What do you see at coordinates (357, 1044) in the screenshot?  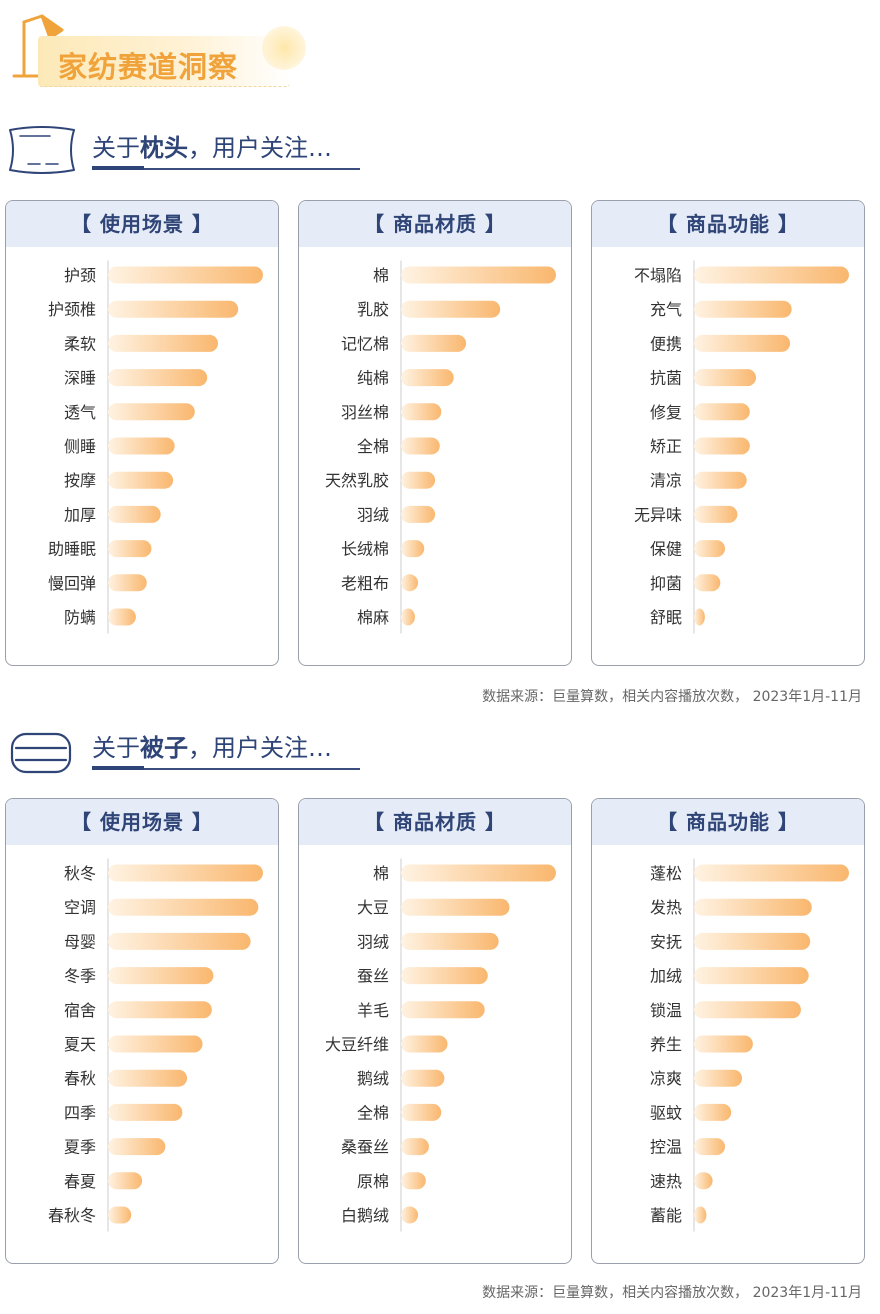 I see `category-label: 大豆纤维` at bounding box center [357, 1044].